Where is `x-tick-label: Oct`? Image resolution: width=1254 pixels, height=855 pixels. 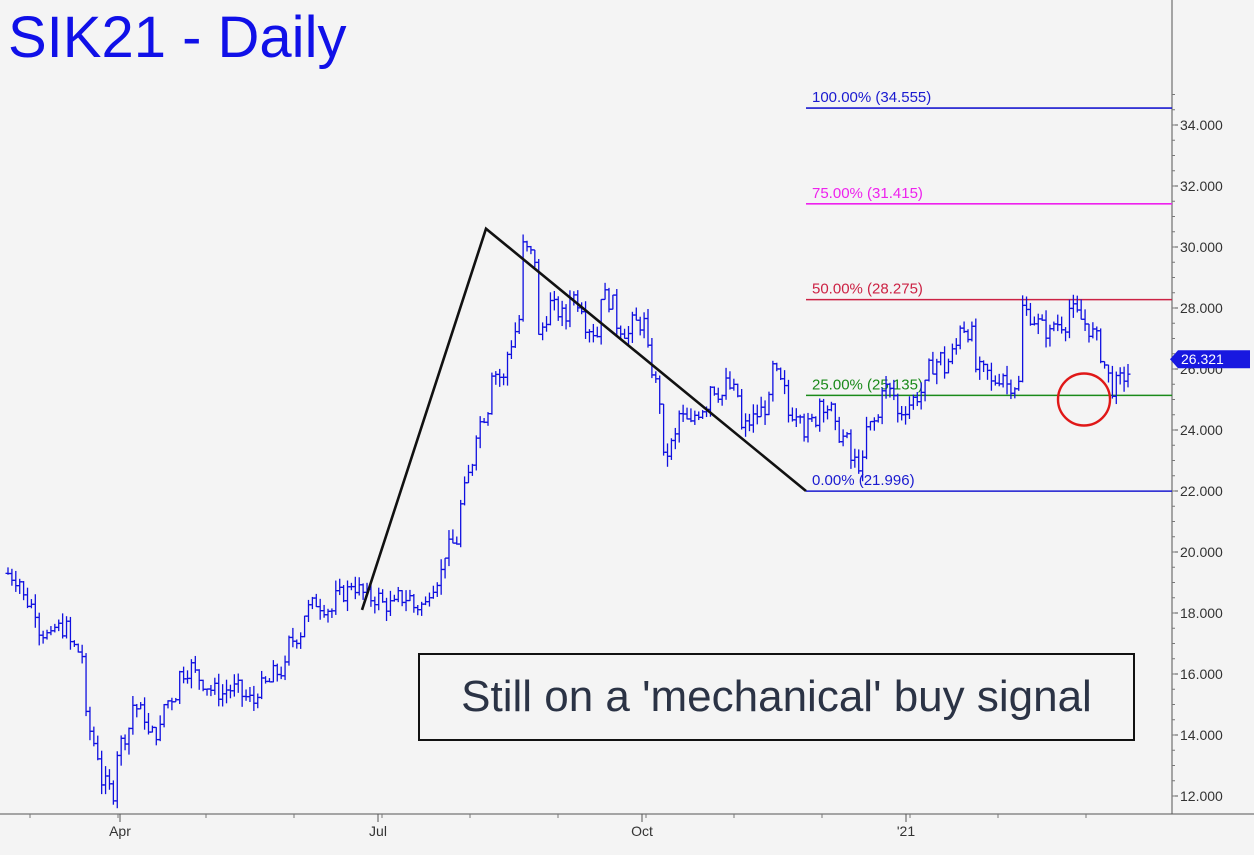 x-tick-label: Oct is located at coordinates (642, 831).